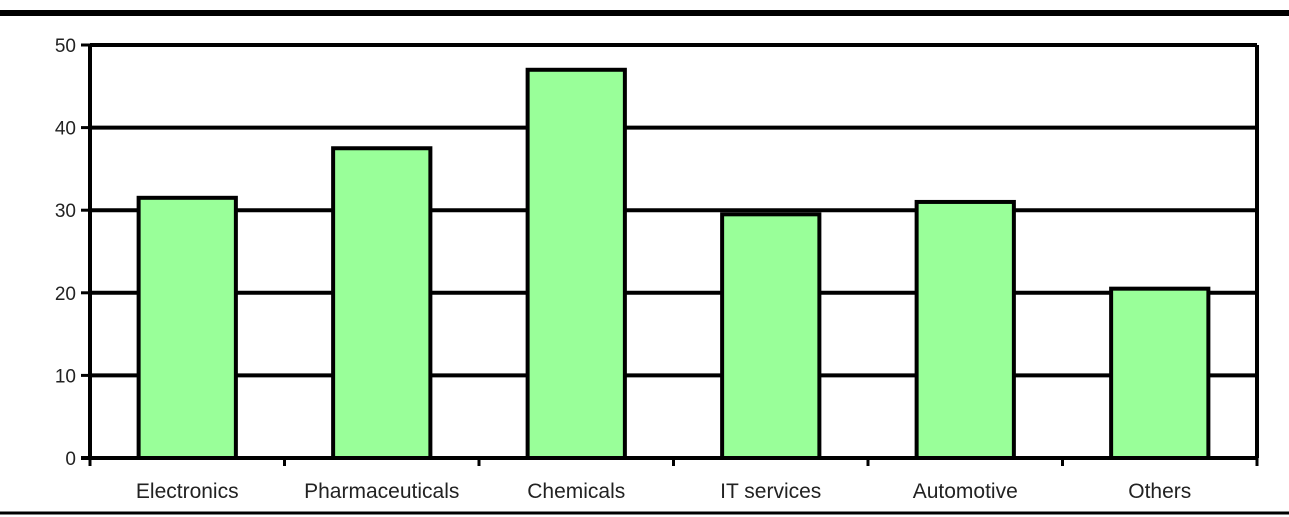 The image size is (1289, 517). Describe the element at coordinates (770, 491) in the screenshot. I see `x-tick-label: IT services` at that location.